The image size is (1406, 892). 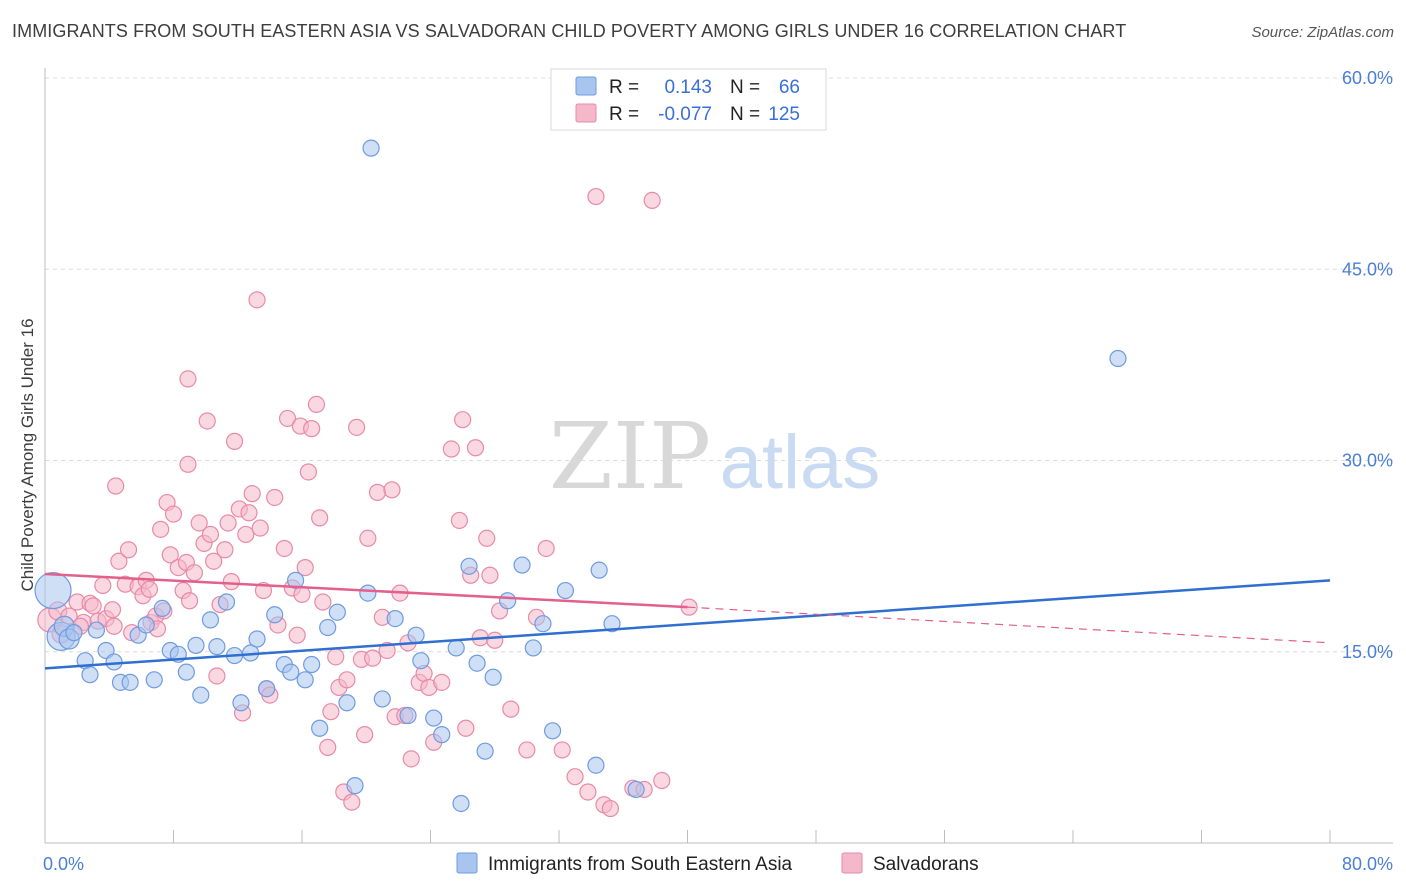 I want to click on legend-n-label-2: N =, so click(x=745, y=114).